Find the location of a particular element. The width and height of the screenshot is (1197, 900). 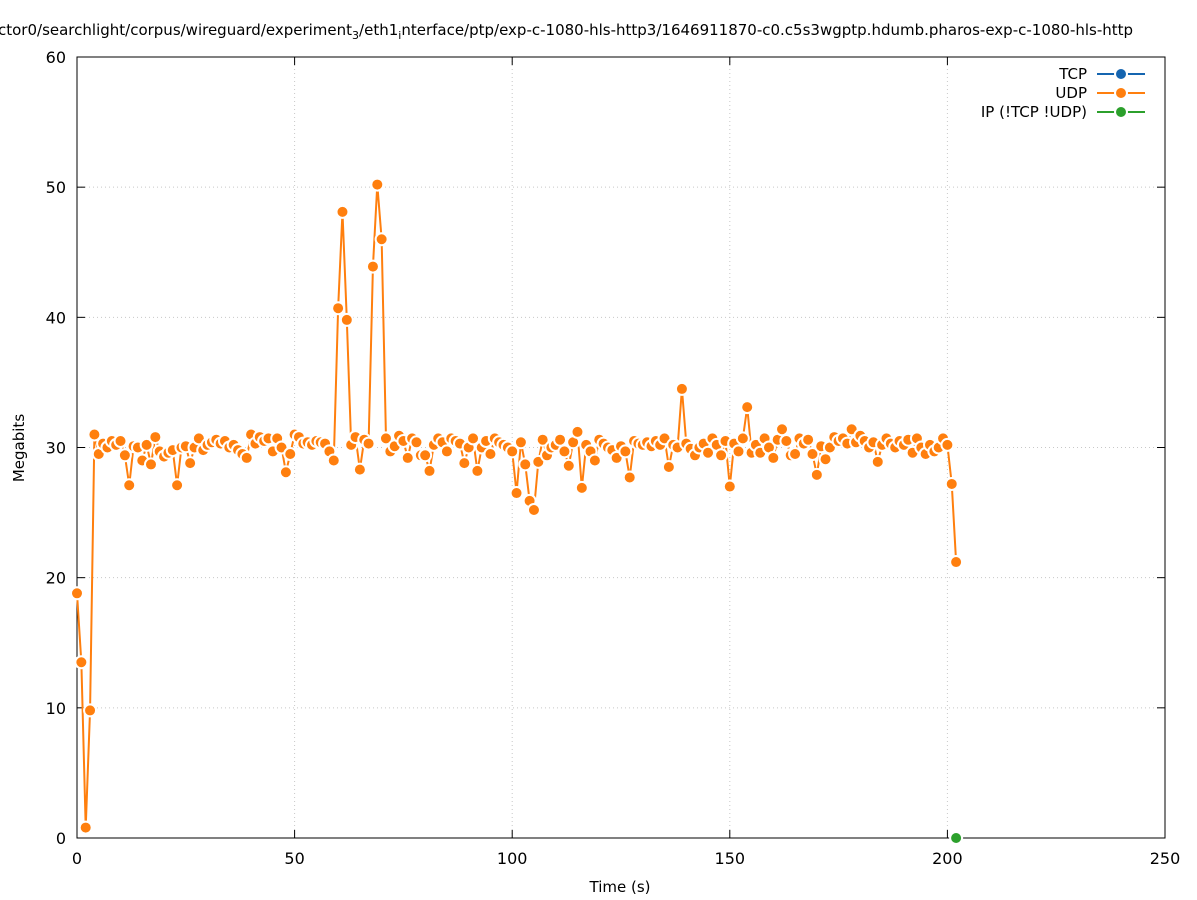

y-tick-label: 20 is located at coordinates (56, 578).